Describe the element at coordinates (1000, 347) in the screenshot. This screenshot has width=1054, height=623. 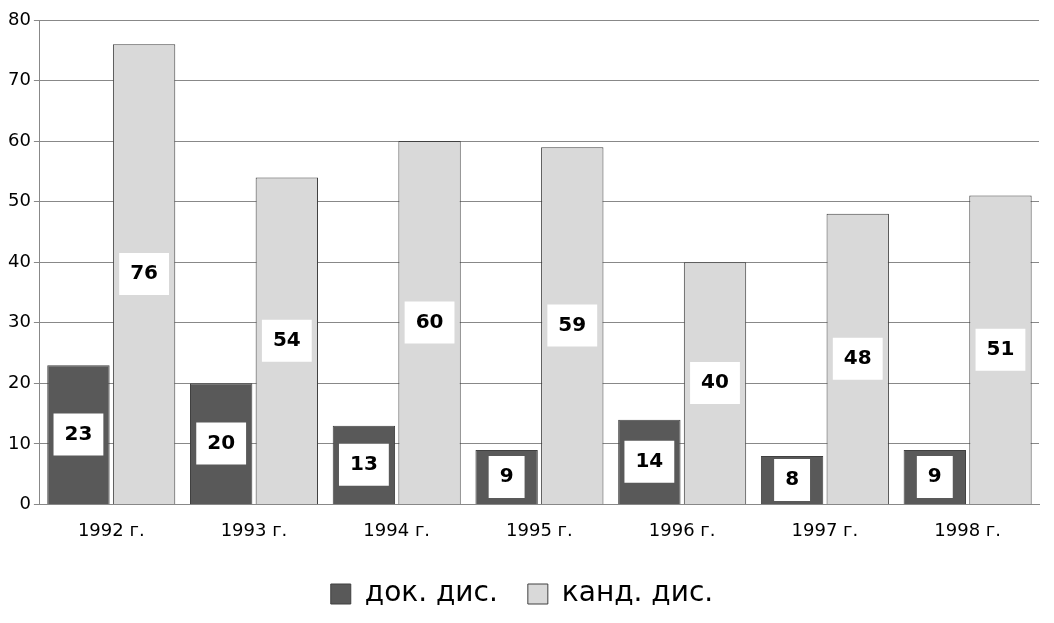
I see `data-label: 51` at that location.